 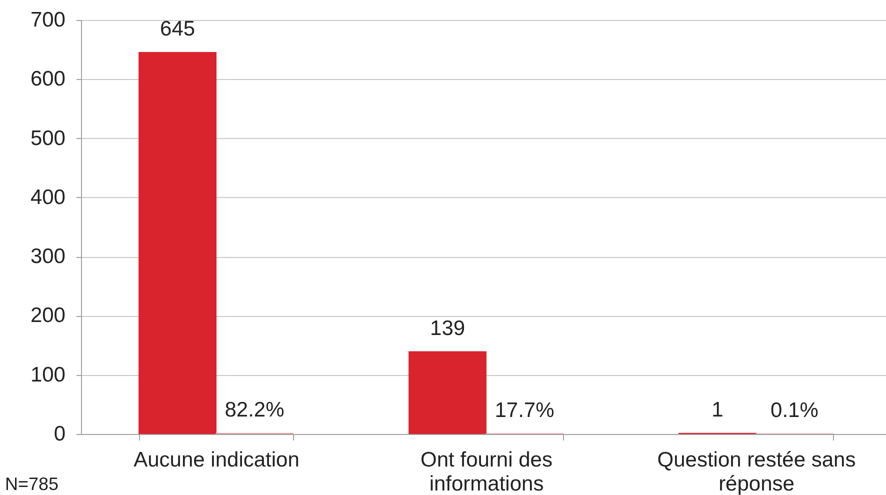 I want to click on y-tick-label: 400, so click(x=48, y=197).